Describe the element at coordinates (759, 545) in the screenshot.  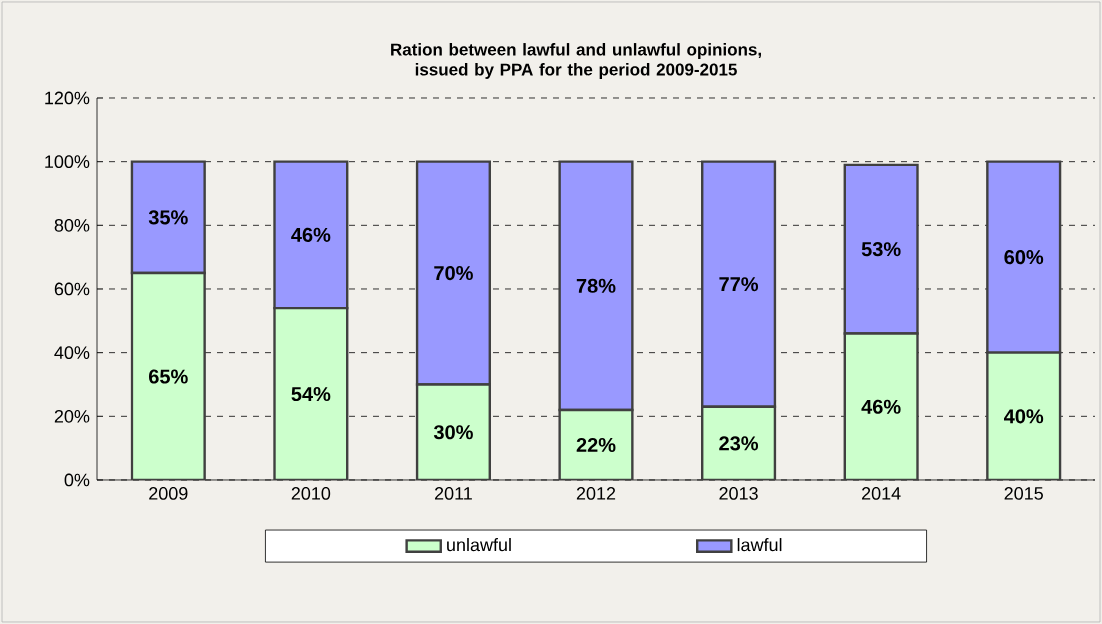
I see `legend-label: lawful` at that location.